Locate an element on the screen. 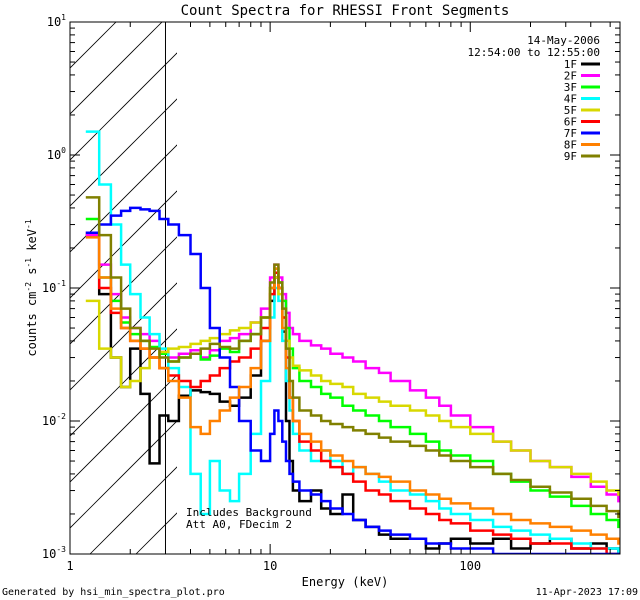  y-label-end: keV is located at coordinates (32, 243).